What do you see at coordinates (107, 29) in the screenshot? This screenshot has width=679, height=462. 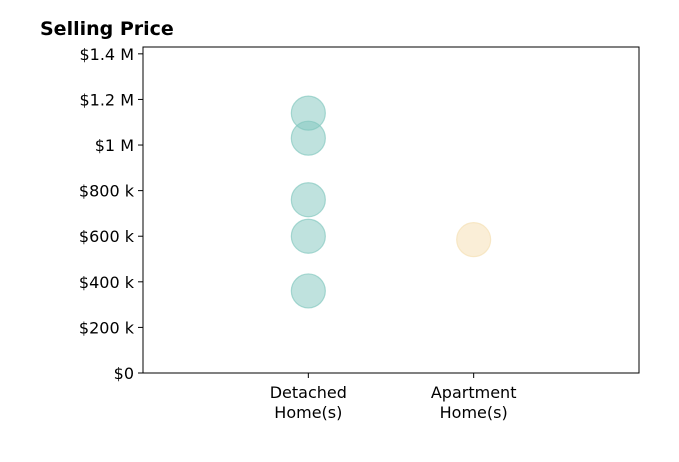 I see `chart-title: Selling Price` at bounding box center [107, 29].